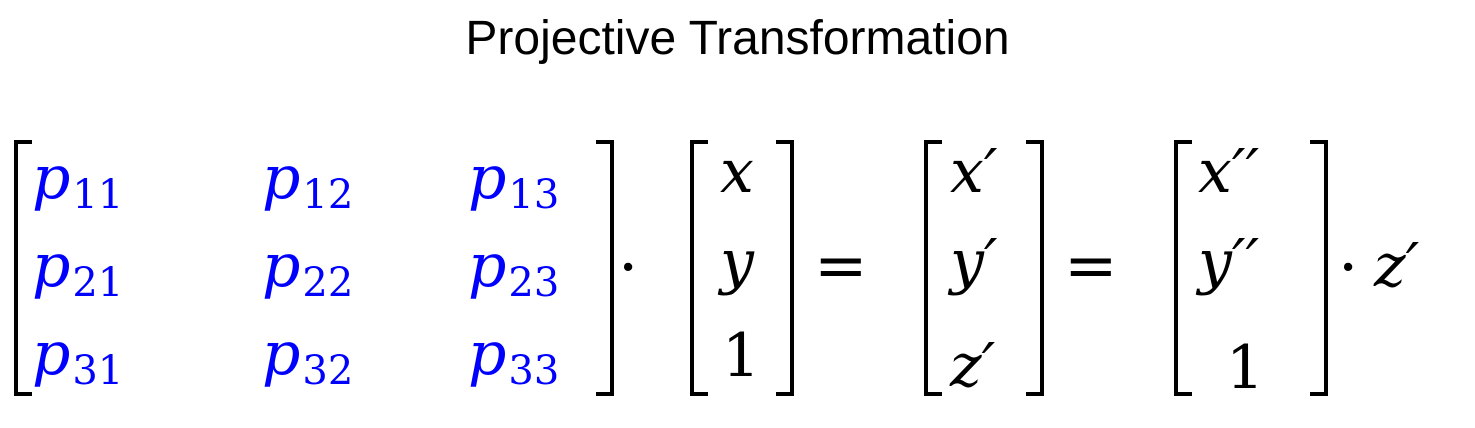 The height and width of the screenshot is (428, 1475). I want to click on output-vector-right-bracket, so click(1035, 268).